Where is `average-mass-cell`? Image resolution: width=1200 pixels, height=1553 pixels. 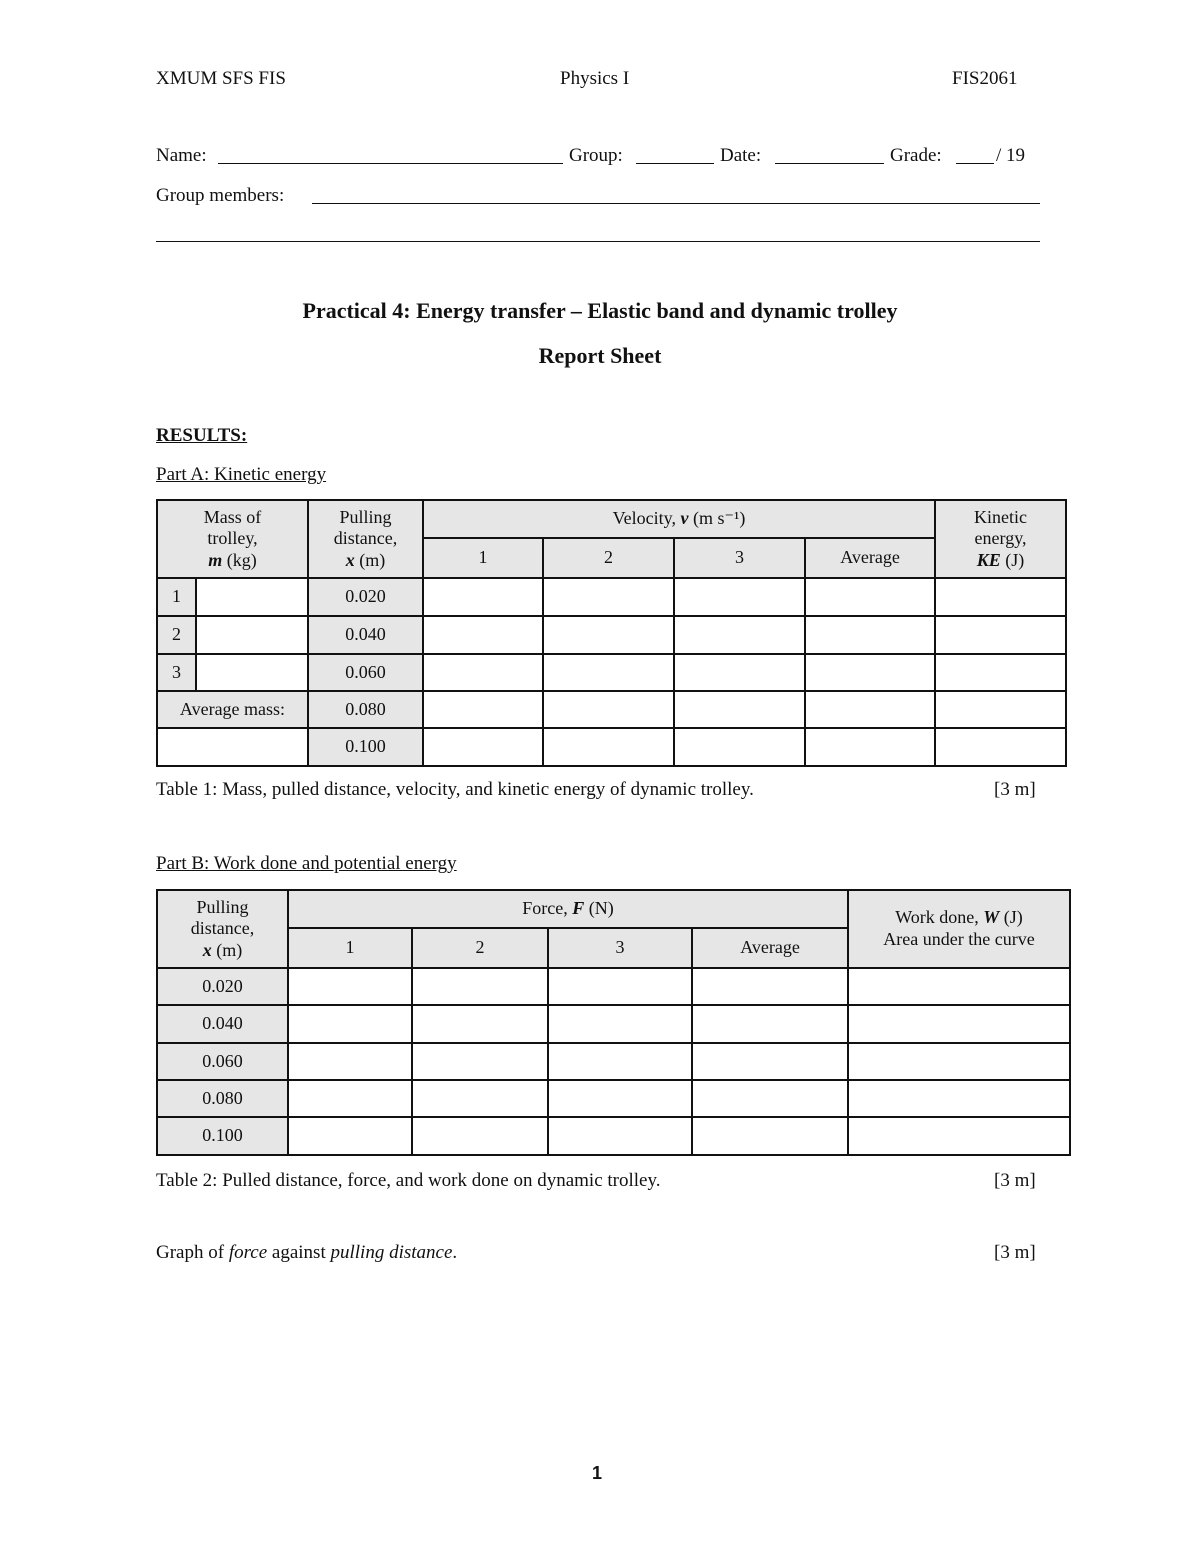 average-mass-cell is located at coordinates (232, 747).